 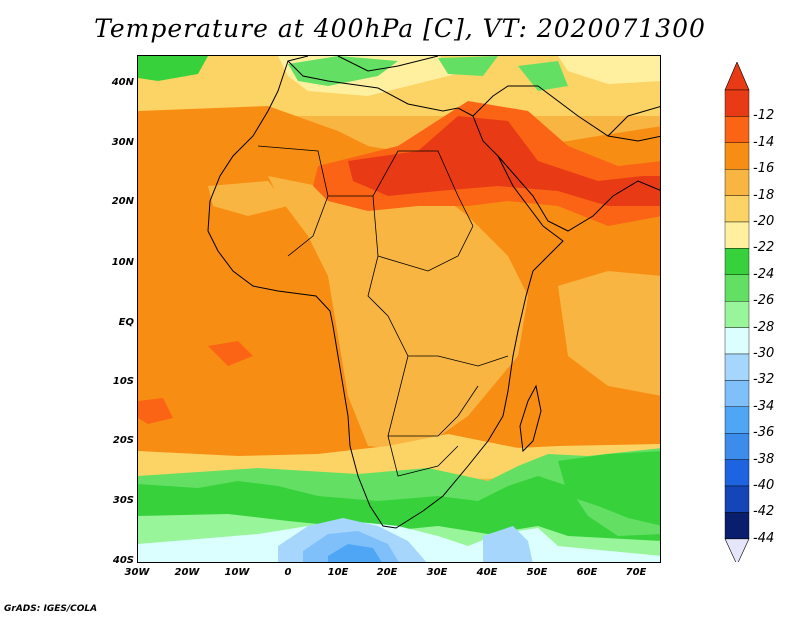 I want to click on colorbar-label: -42, so click(x=764, y=512).